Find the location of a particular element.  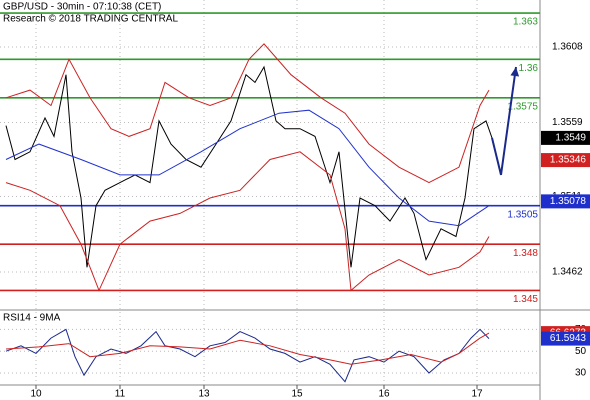

axis-box-label: 1.35346 is located at coordinates (568, 160).